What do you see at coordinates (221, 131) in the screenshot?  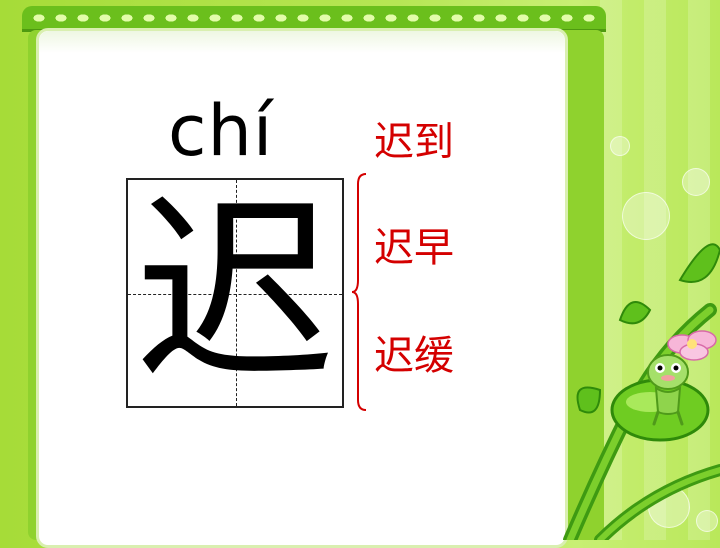 I see `pinyin-label: chí` at bounding box center [221, 131].